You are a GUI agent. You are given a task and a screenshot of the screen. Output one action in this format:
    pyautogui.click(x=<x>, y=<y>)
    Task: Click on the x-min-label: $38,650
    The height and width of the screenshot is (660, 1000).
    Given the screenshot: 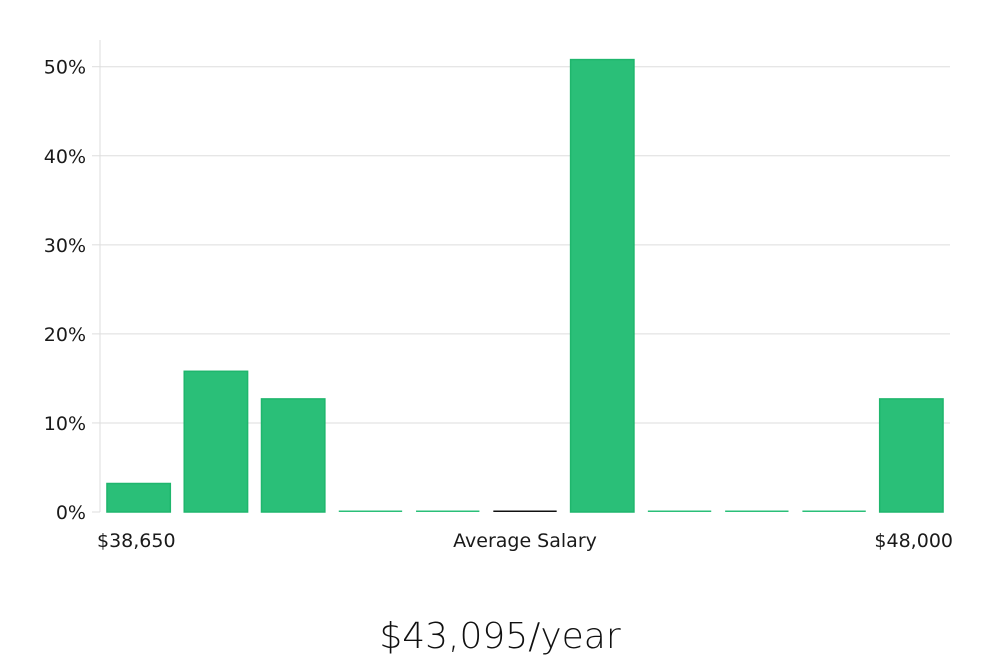 What is the action you would take?
    pyautogui.click(x=136, y=541)
    